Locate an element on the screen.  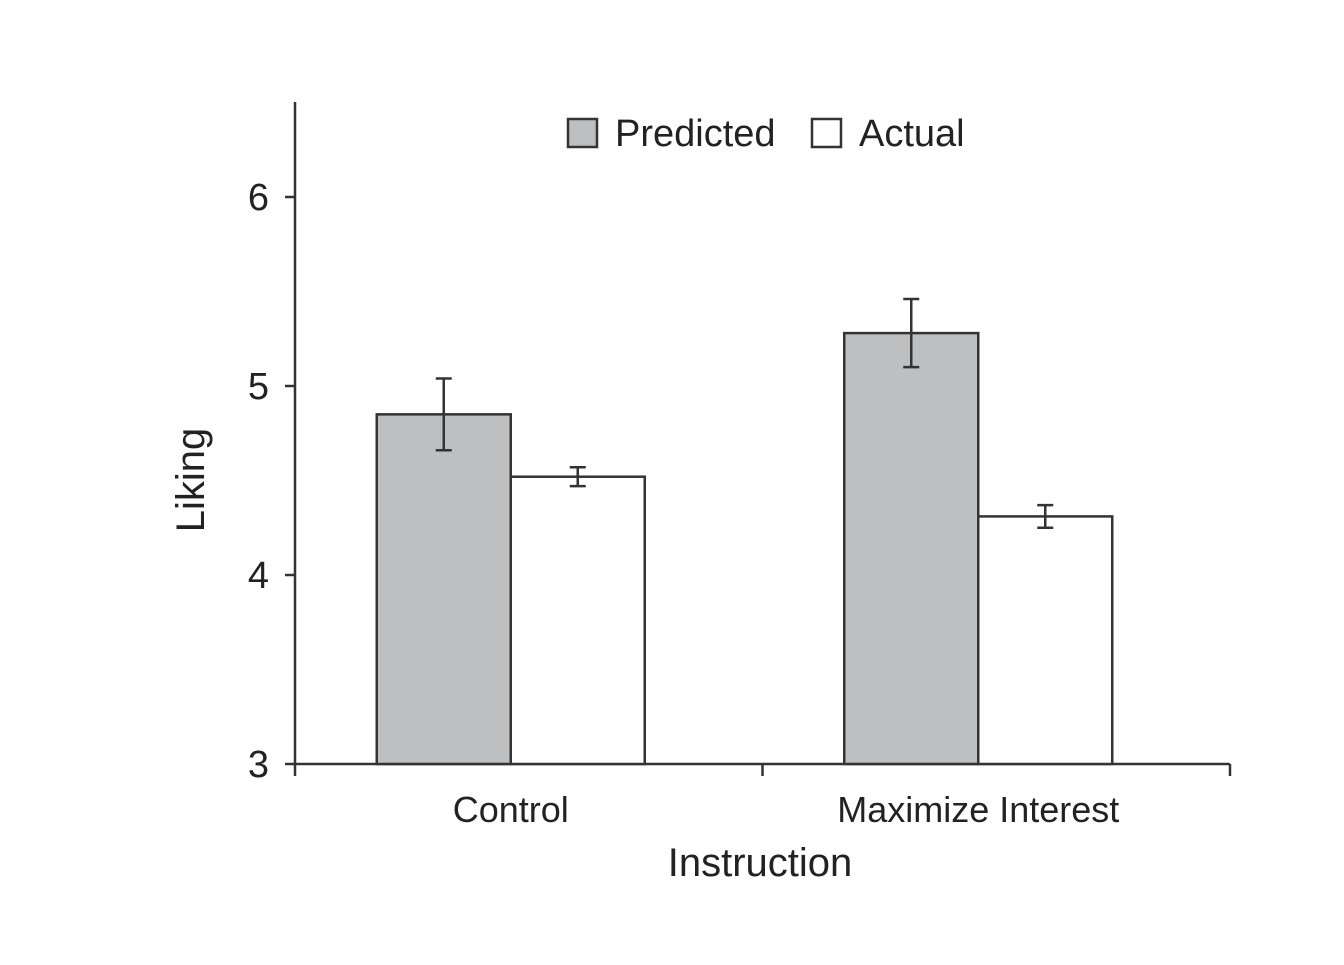
y-tick-label: 3 is located at coordinates (258, 765).